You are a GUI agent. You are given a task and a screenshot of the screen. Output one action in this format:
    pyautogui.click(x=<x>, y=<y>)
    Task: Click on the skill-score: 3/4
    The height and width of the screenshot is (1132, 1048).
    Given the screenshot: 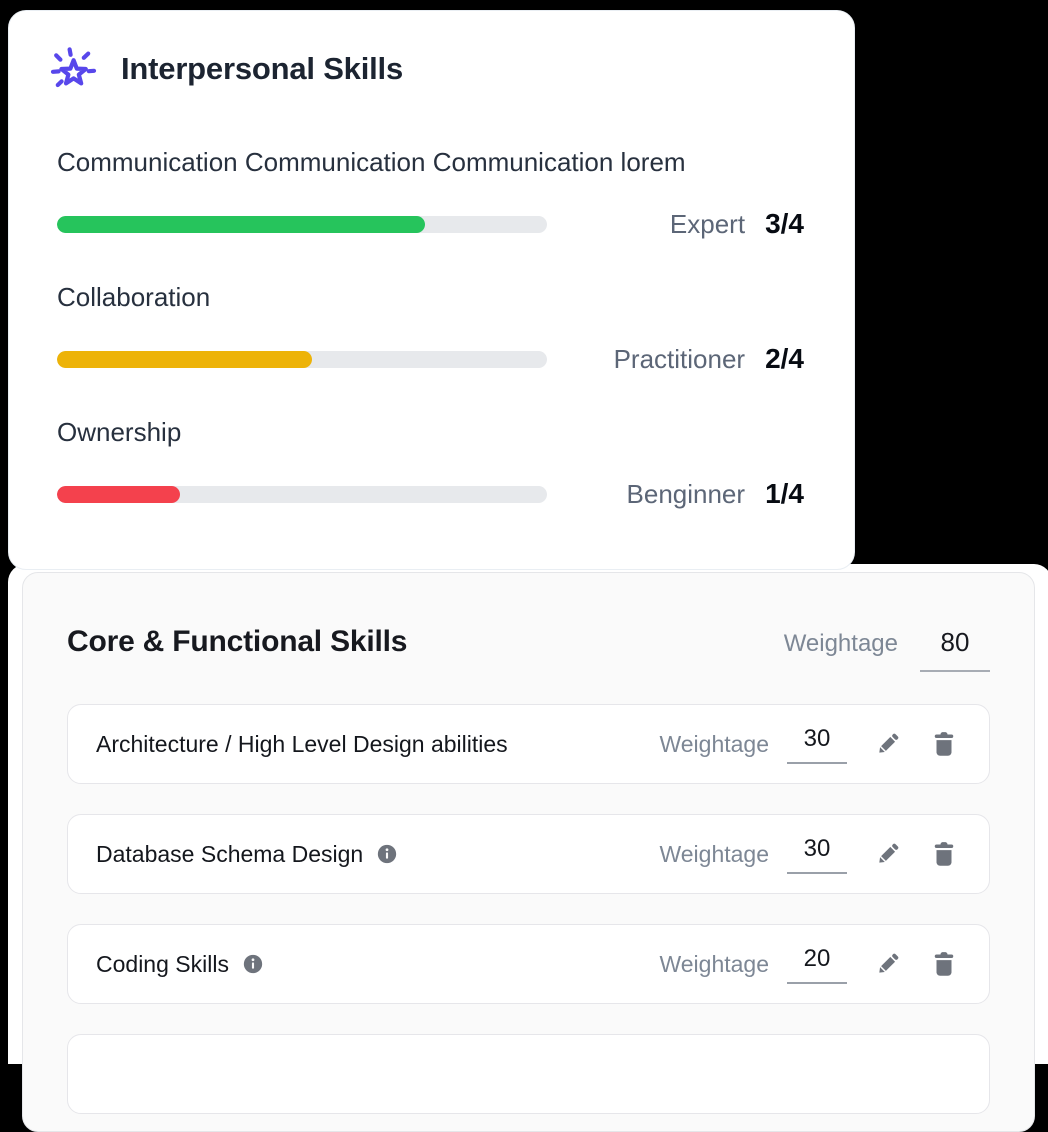 What is the action you would take?
    pyautogui.click(x=784, y=224)
    